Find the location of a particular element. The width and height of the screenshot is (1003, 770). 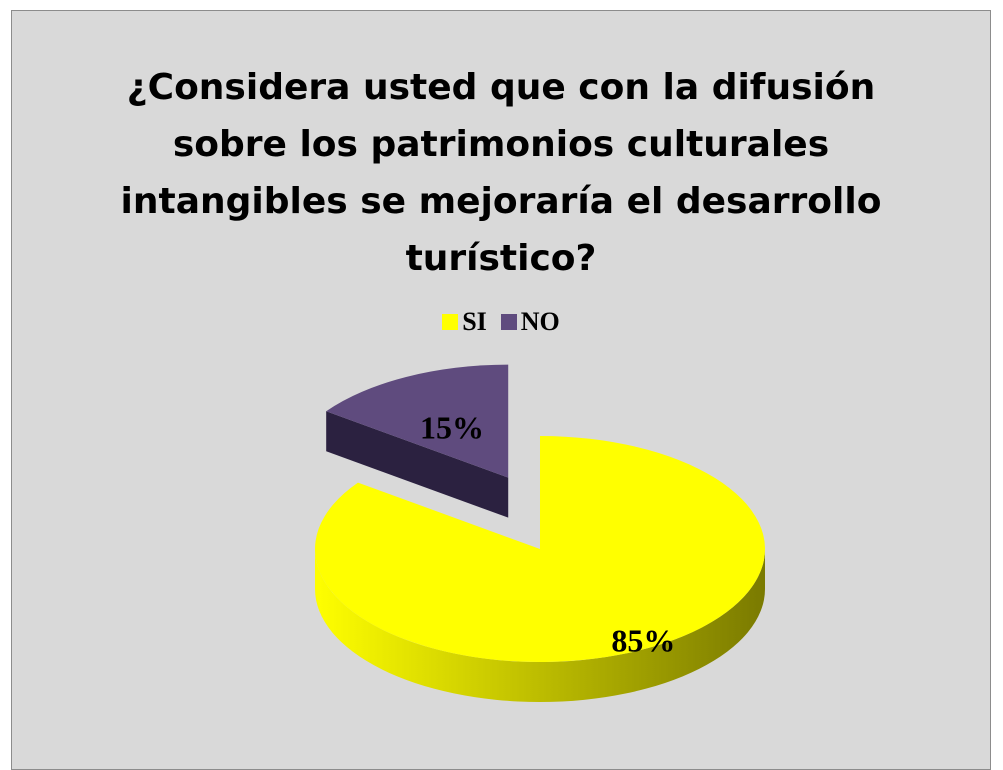

pie-slice-wall is located at coordinates (417, 464).